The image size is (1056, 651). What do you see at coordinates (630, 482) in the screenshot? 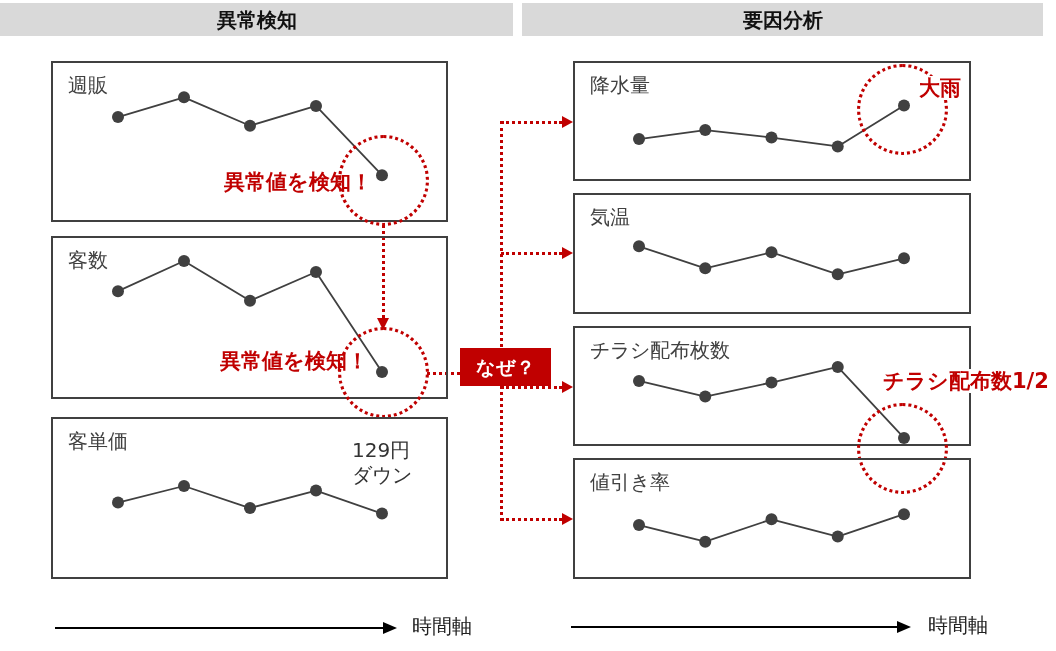
I see `chart-title: 値引き率` at bounding box center [630, 482].